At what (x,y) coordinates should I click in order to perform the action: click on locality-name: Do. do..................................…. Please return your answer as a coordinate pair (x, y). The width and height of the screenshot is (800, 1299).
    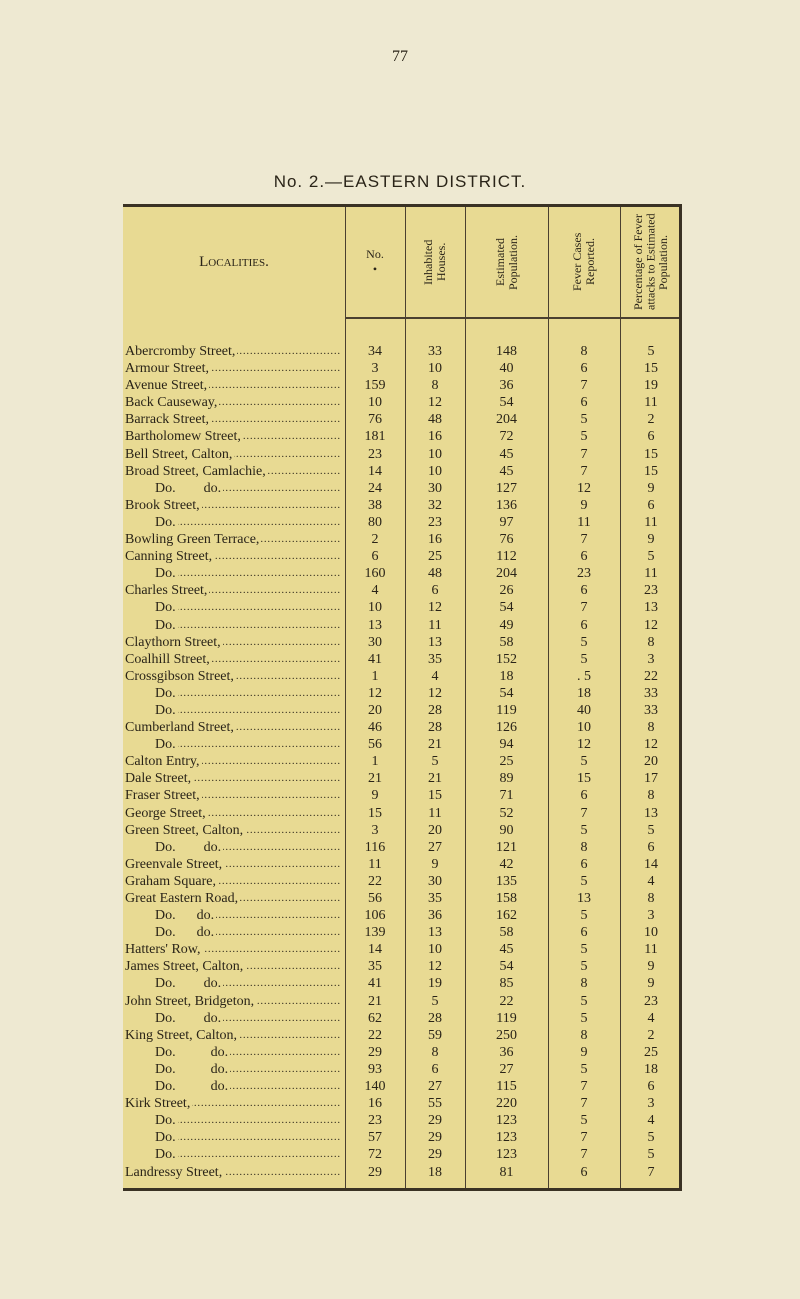
    Looking at the image, I should click on (248, 488).